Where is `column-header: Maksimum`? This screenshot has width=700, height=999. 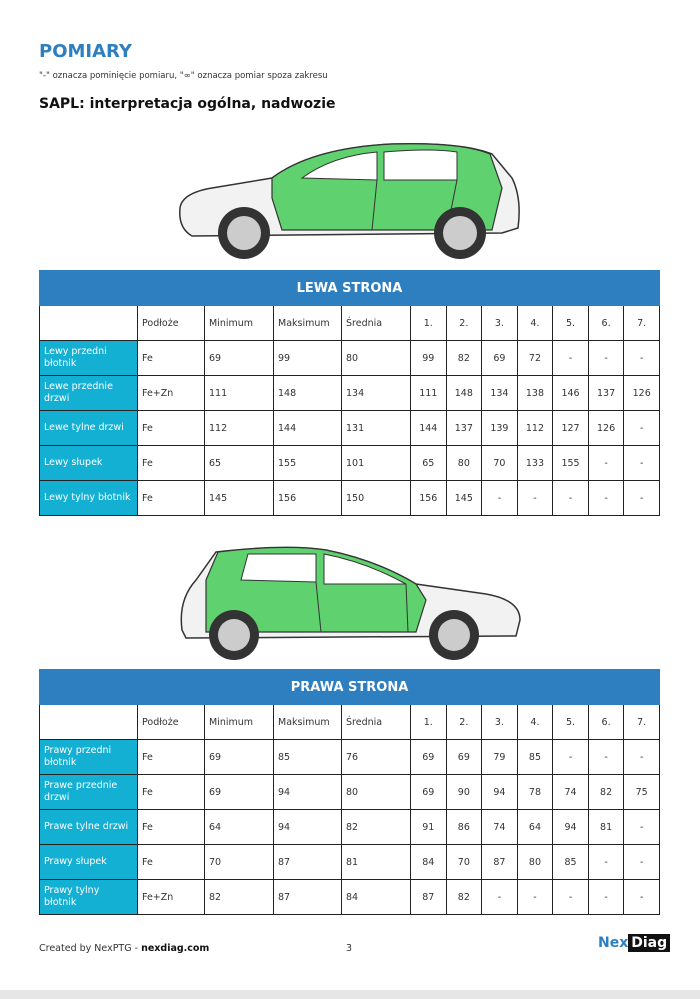 column-header: Maksimum is located at coordinates (307, 722).